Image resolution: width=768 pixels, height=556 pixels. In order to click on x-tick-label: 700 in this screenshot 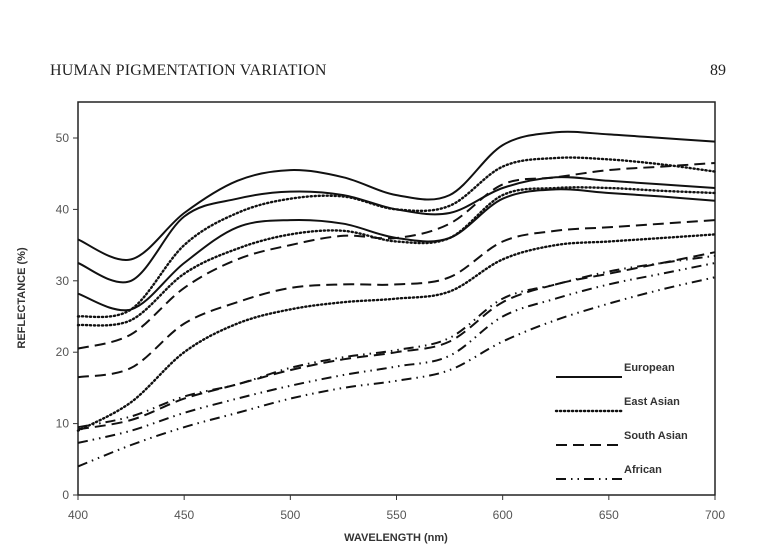, I will do `click(715, 515)`.